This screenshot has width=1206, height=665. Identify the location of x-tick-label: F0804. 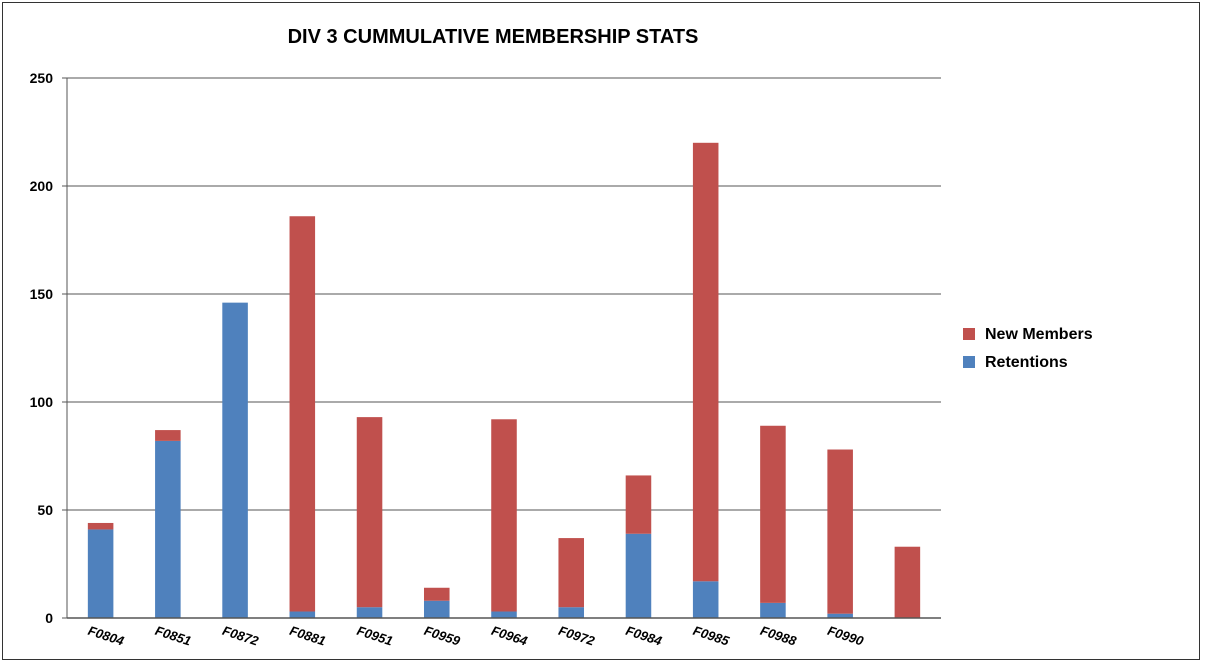
(106, 636).